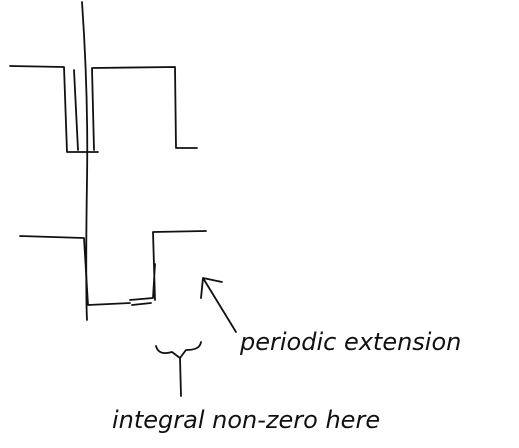 The image size is (519, 448). Describe the element at coordinates (141, 304) in the screenshot. I see `bottom-wave-inner-stroke` at that location.